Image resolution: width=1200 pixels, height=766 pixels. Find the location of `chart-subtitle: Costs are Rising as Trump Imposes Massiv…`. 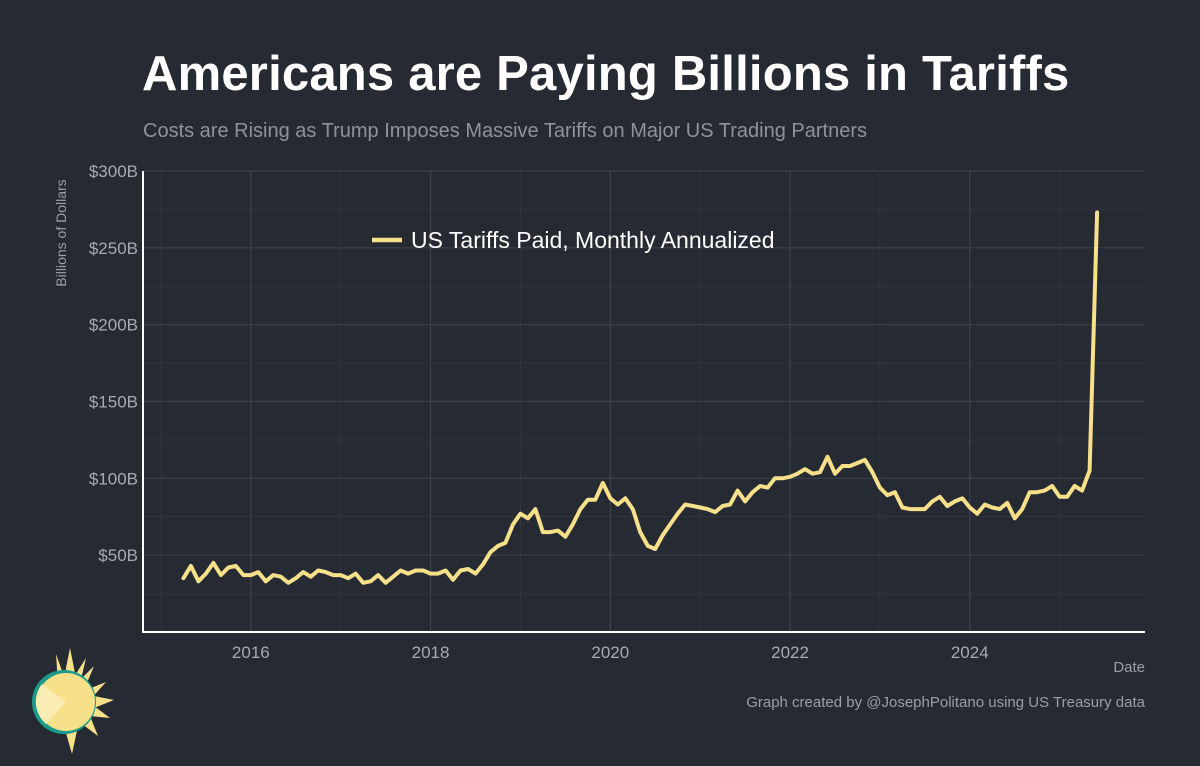

chart-subtitle: Costs are Rising as Trump Imposes Massiv… is located at coordinates (505, 131).